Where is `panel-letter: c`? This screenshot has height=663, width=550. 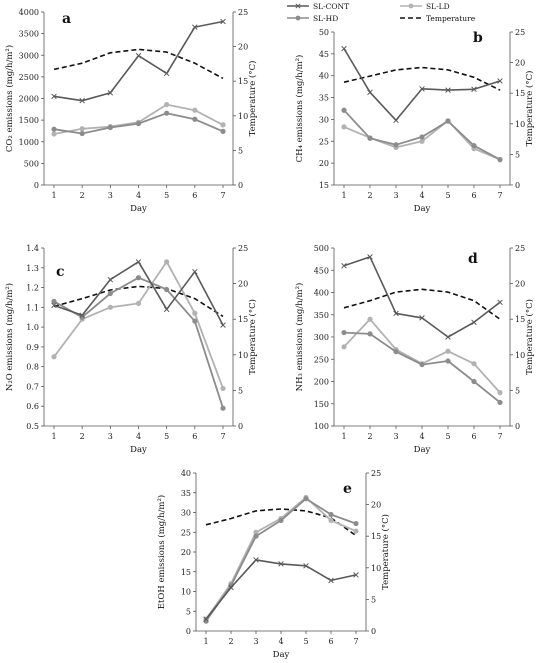 panel-letter: c is located at coordinates (60, 272).